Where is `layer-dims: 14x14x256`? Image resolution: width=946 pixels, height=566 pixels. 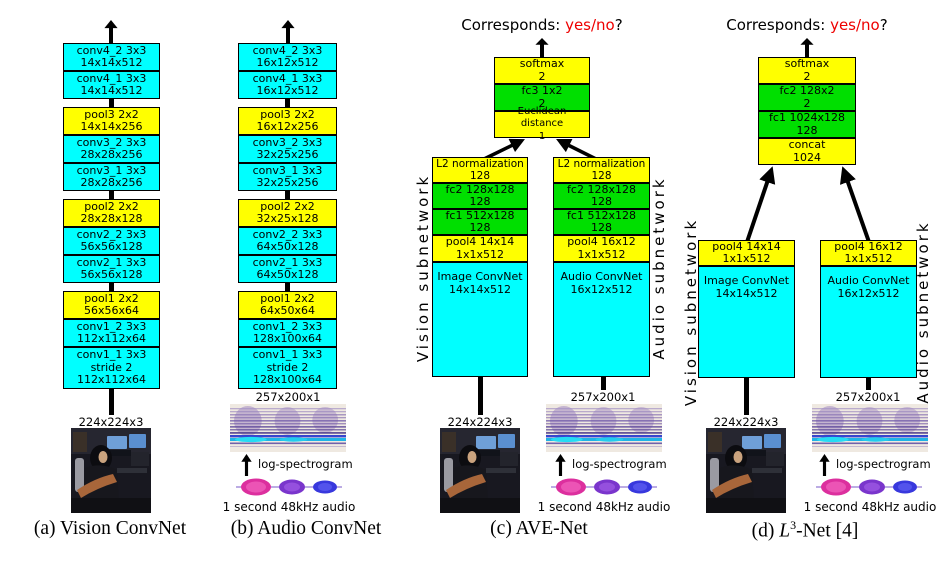
layer-dims: 14x14x256 is located at coordinates (111, 126).